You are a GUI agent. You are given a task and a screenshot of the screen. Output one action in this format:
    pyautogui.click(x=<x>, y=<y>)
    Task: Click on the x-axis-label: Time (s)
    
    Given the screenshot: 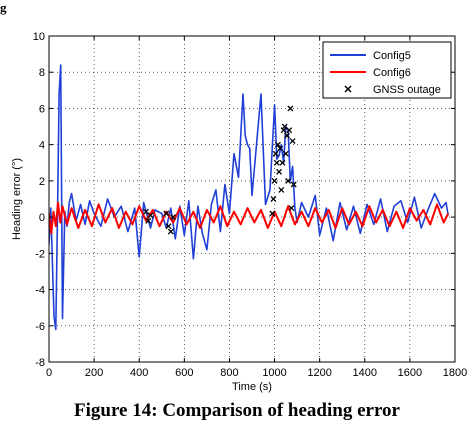 What is the action you would take?
    pyautogui.click(x=252, y=387)
    